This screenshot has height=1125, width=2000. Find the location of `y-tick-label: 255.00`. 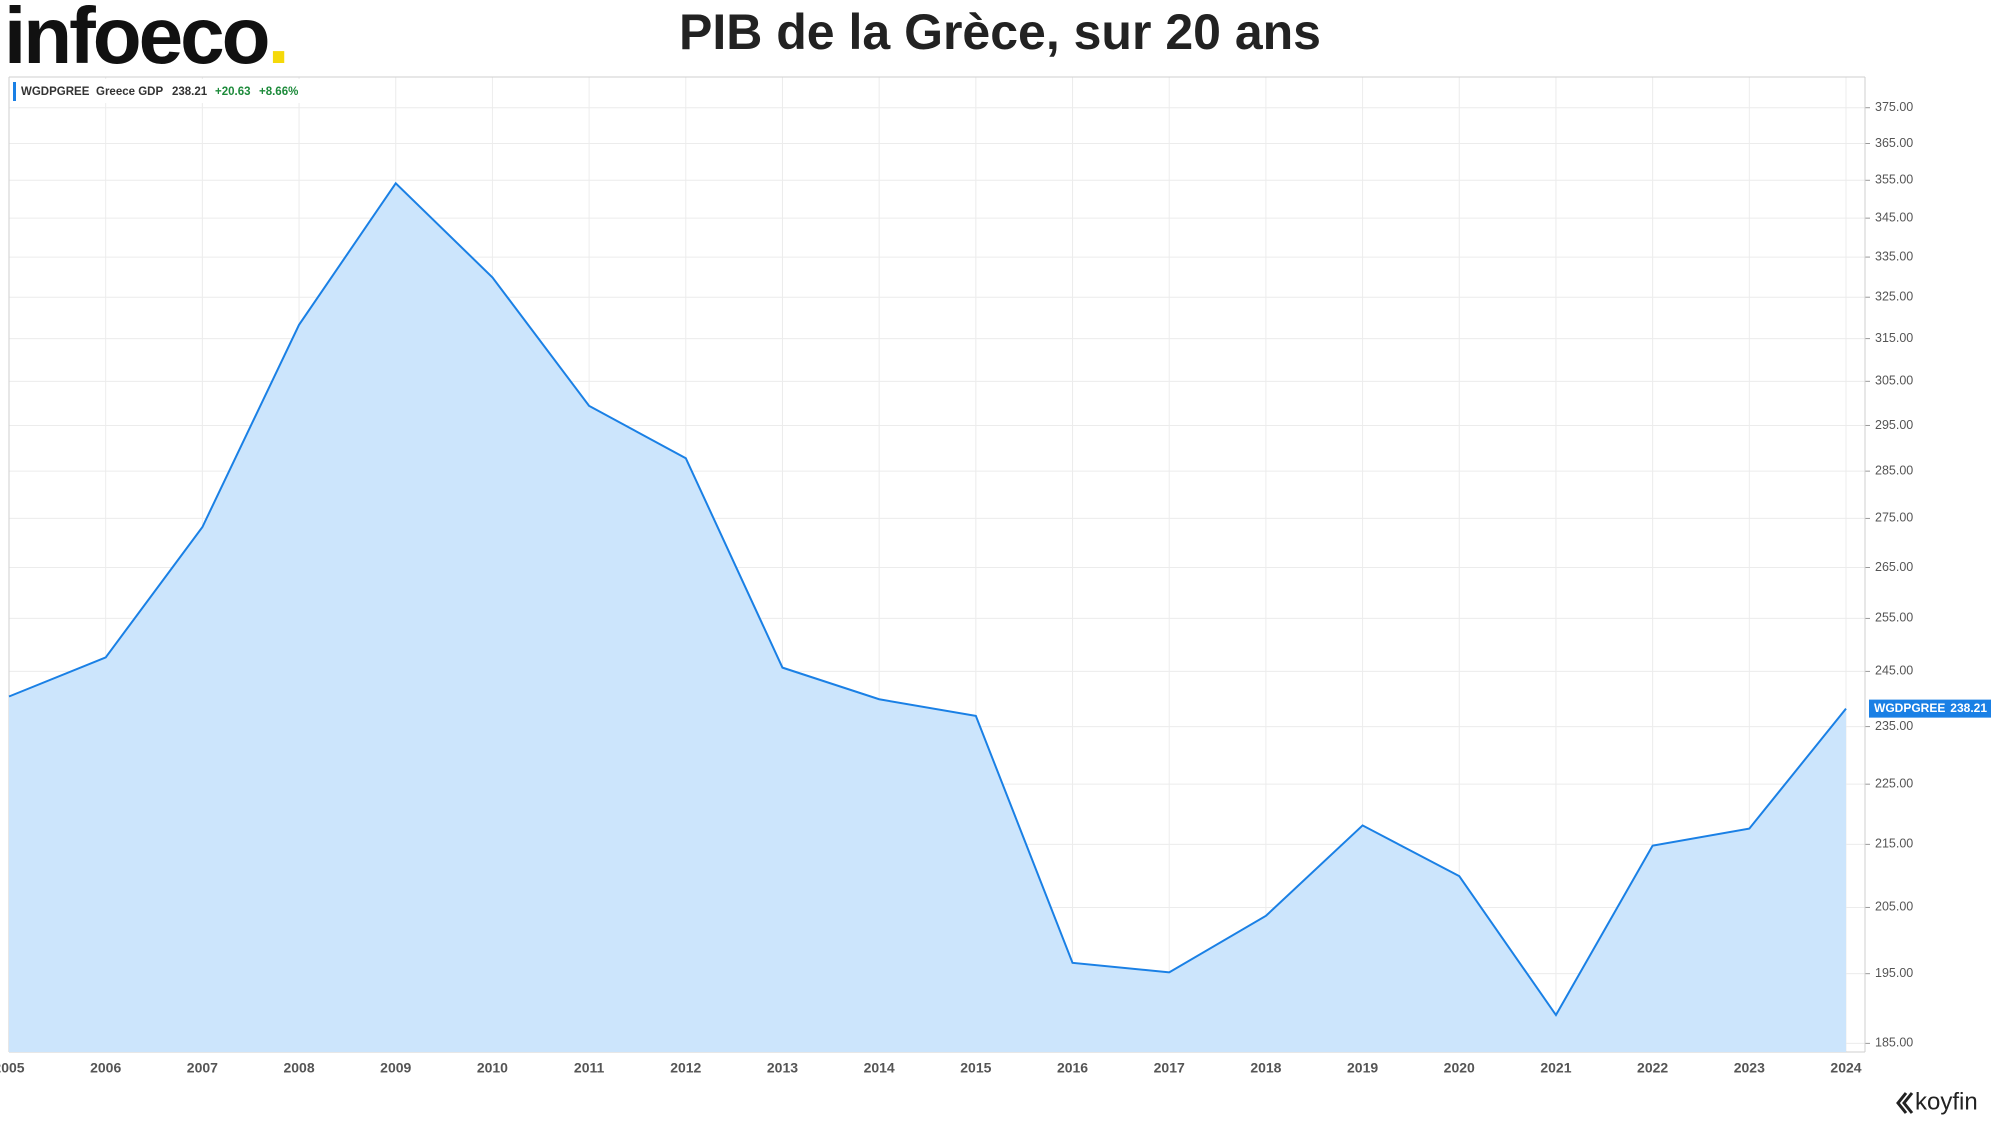

y-tick-label: 255.00 is located at coordinates (1894, 618).